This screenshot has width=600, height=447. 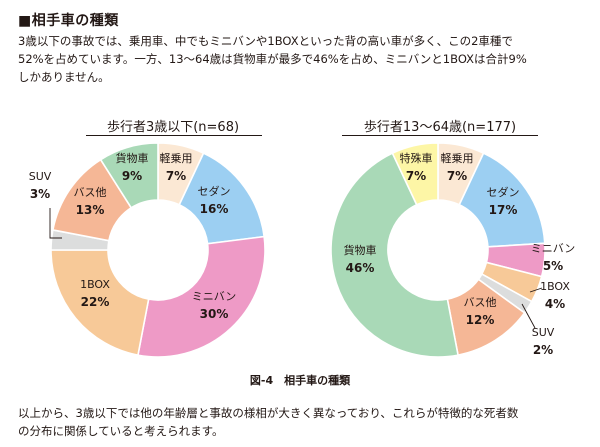 What do you see at coordinates (68, 21) in the screenshot?
I see `section-heading: ■相手車の種類` at bounding box center [68, 21].